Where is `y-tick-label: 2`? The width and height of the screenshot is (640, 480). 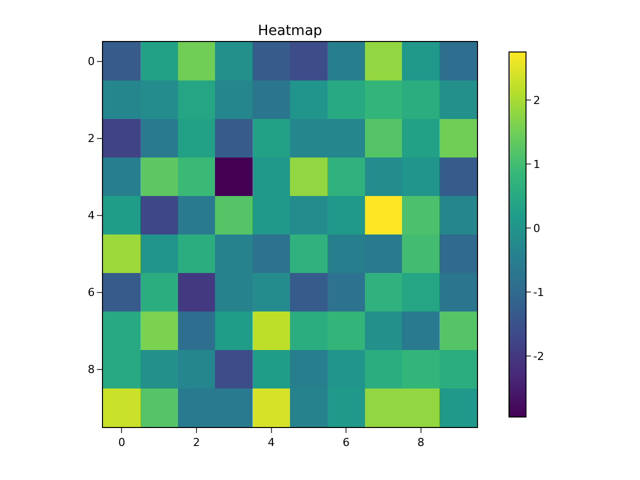 y-tick-label: 2 is located at coordinates (91, 139).